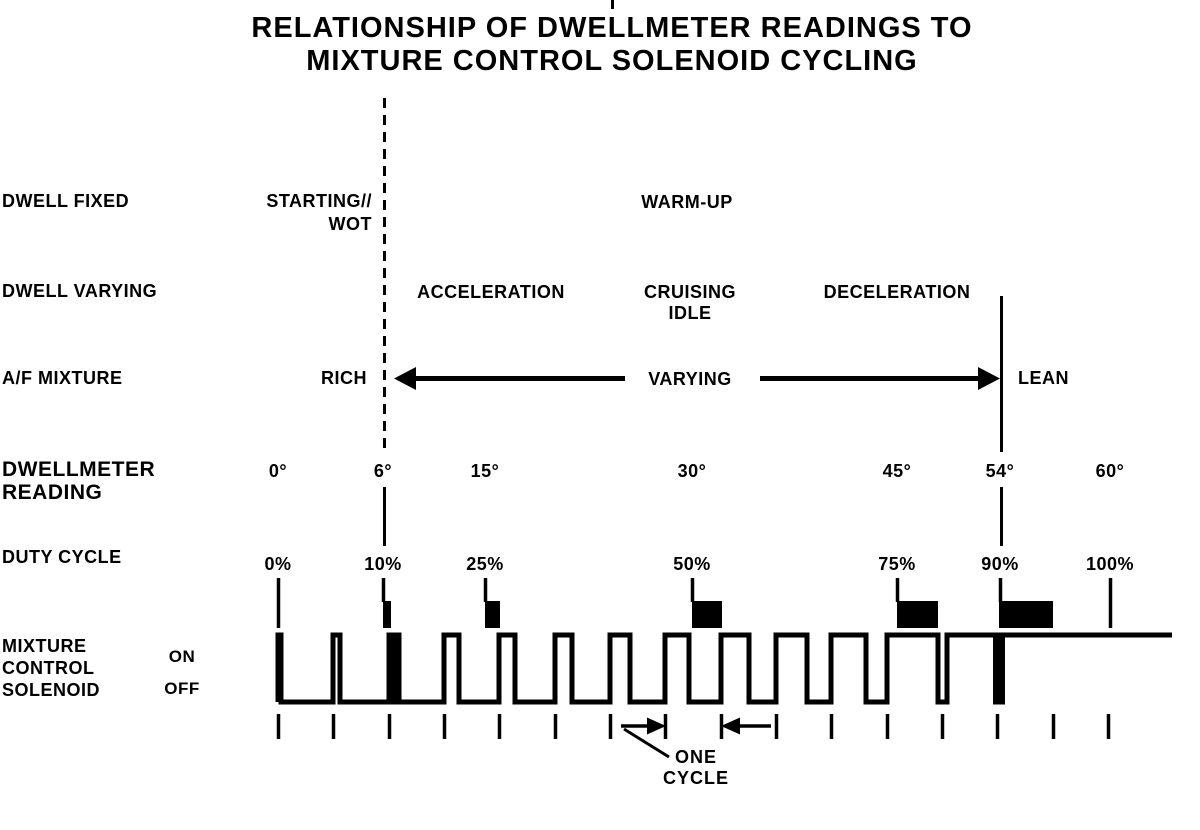 This screenshot has width=1200, height=830. What do you see at coordinates (80, 291) in the screenshot?
I see `row-label-dwell-varying: DWELL VARYING` at bounding box center [80, 291].